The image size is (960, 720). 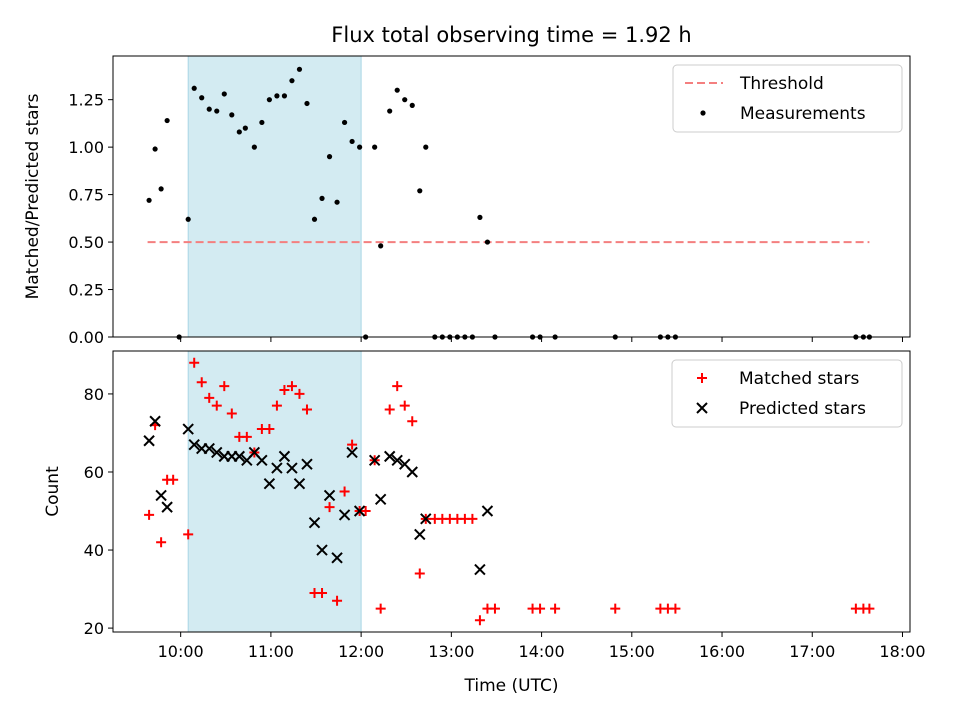 What do you see at coordinates (361, 651) in the screenshot?
I see `x-tick-label: 12:00` at bounding box center [361, 651].